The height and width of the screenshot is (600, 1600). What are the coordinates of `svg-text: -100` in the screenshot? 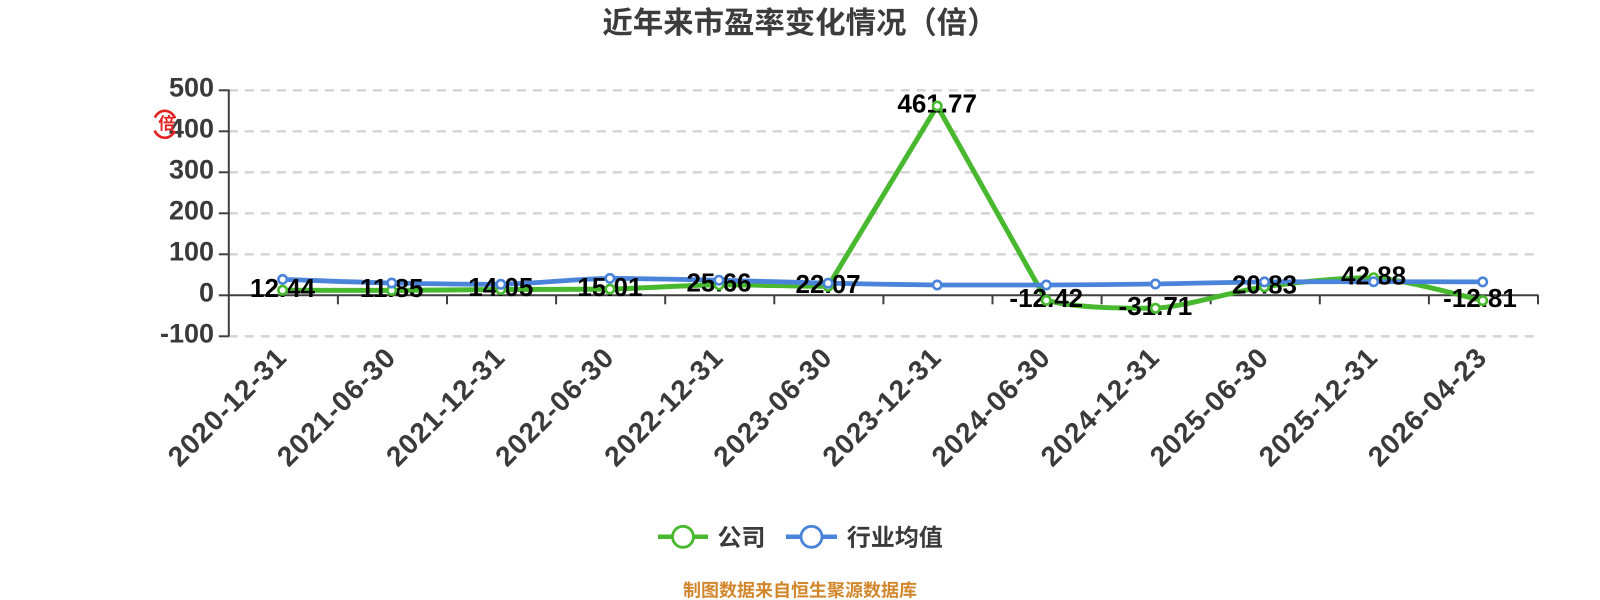 It's located at (187, 334).